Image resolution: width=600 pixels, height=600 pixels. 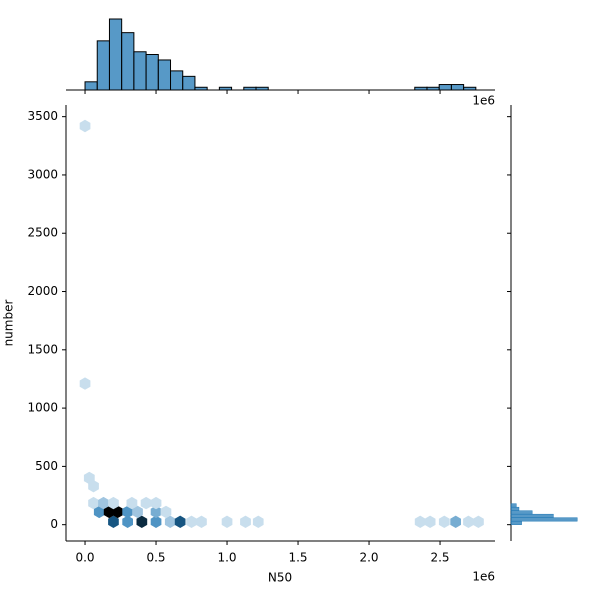 What do you see at coordinates (368, 558) in the screenshot?
I see `x-tick-label: 2.0` at bounding box center [368, 558].